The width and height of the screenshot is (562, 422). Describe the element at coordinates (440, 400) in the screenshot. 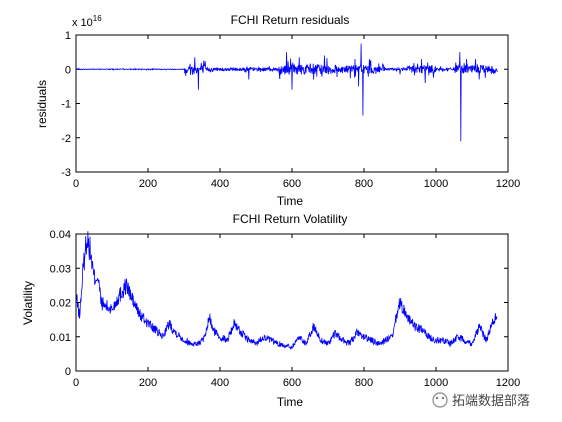

I see `watermark-logo-icon` at that location.